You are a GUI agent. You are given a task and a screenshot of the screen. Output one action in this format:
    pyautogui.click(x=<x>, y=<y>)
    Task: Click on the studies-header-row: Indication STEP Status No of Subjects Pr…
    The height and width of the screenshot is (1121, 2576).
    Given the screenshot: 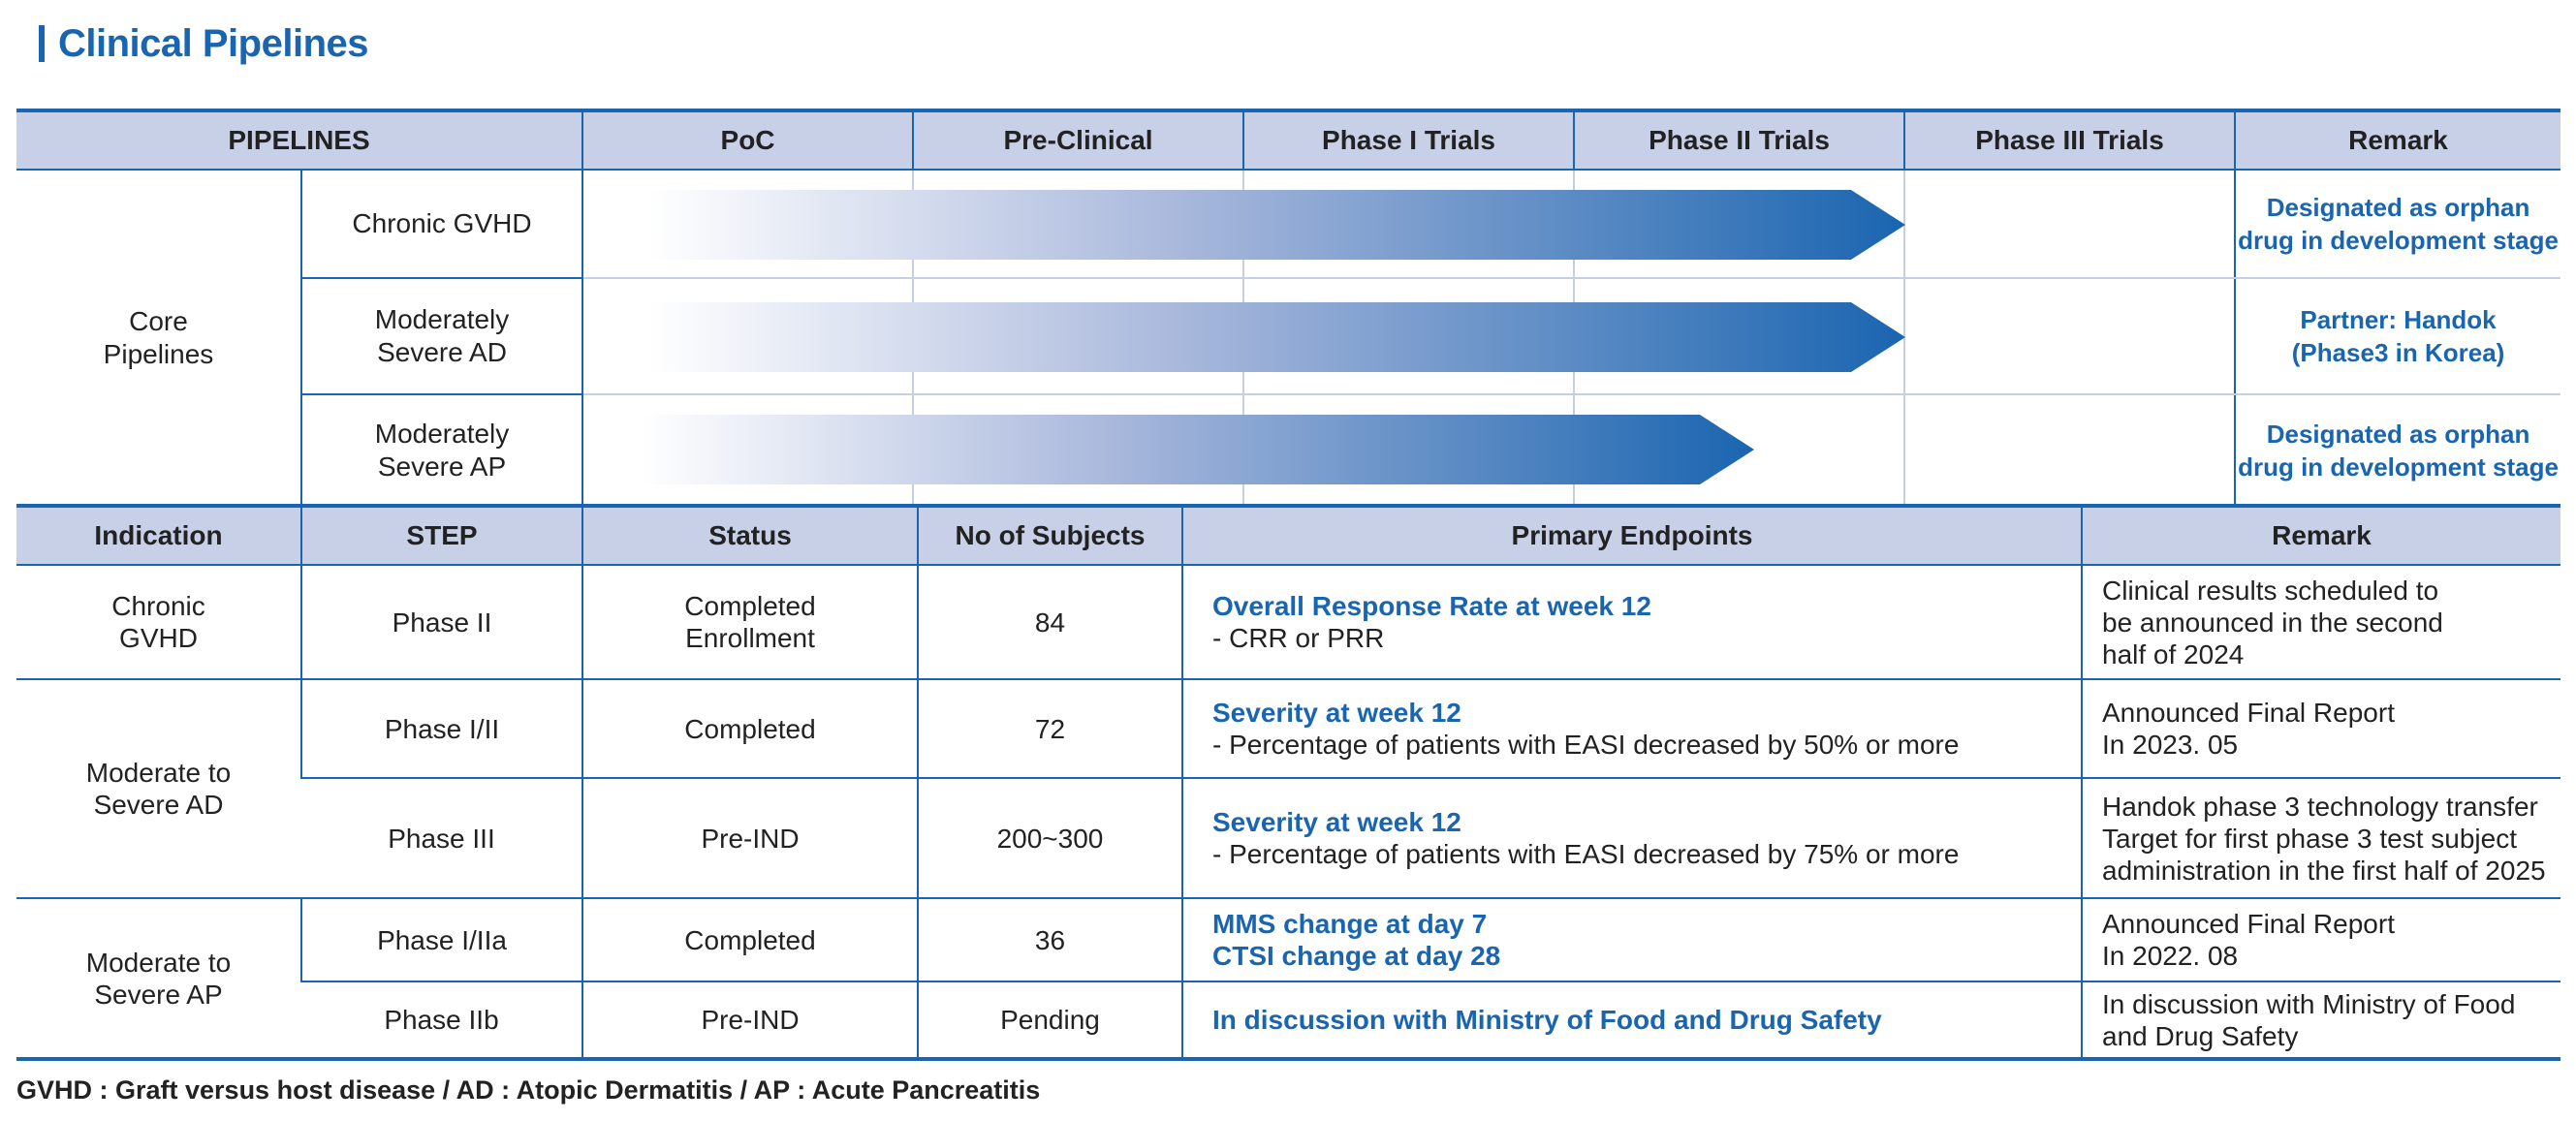 What is the action you would take?
    pyautogui.click(x=1288, y=536)
    